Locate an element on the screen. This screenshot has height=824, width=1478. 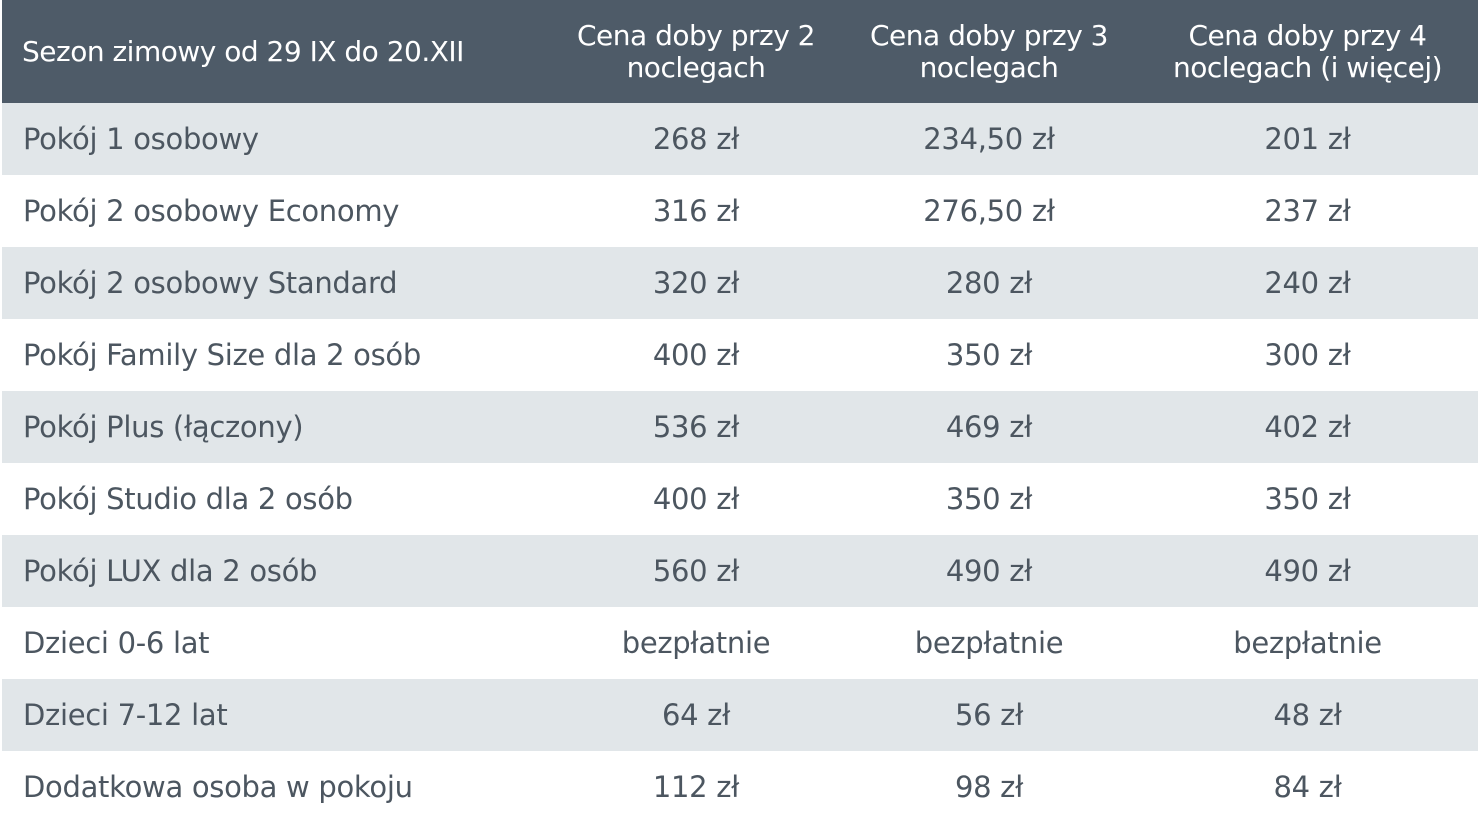
table-row: Pokój 1 osobowy 268 zł 234,50 zł 201 zł is located at coordinates (740, 139).